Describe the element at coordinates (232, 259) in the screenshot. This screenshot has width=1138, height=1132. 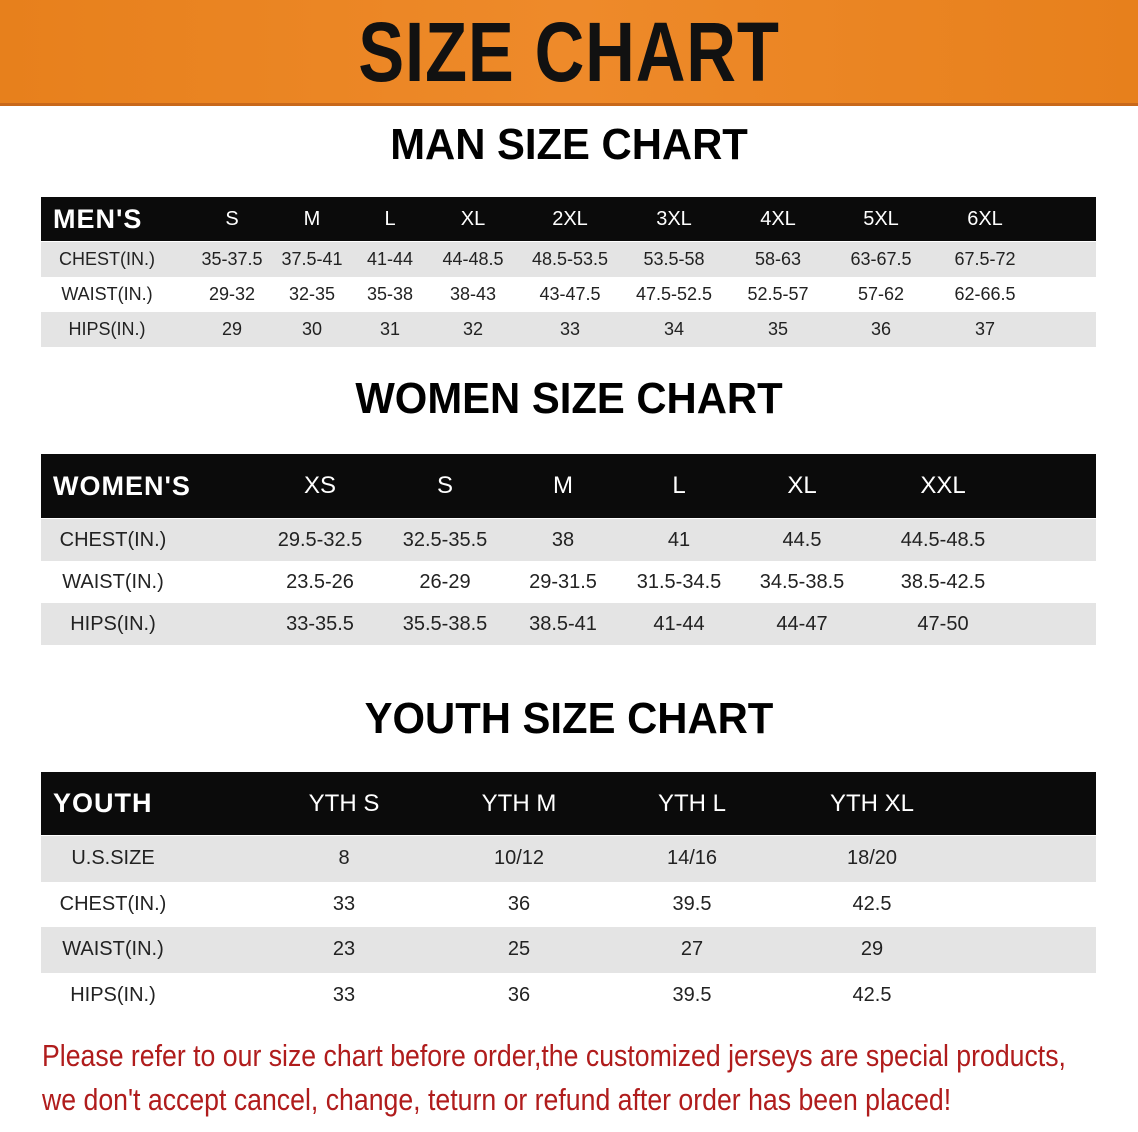
I see `table-cell: 35-37.5` at that location.